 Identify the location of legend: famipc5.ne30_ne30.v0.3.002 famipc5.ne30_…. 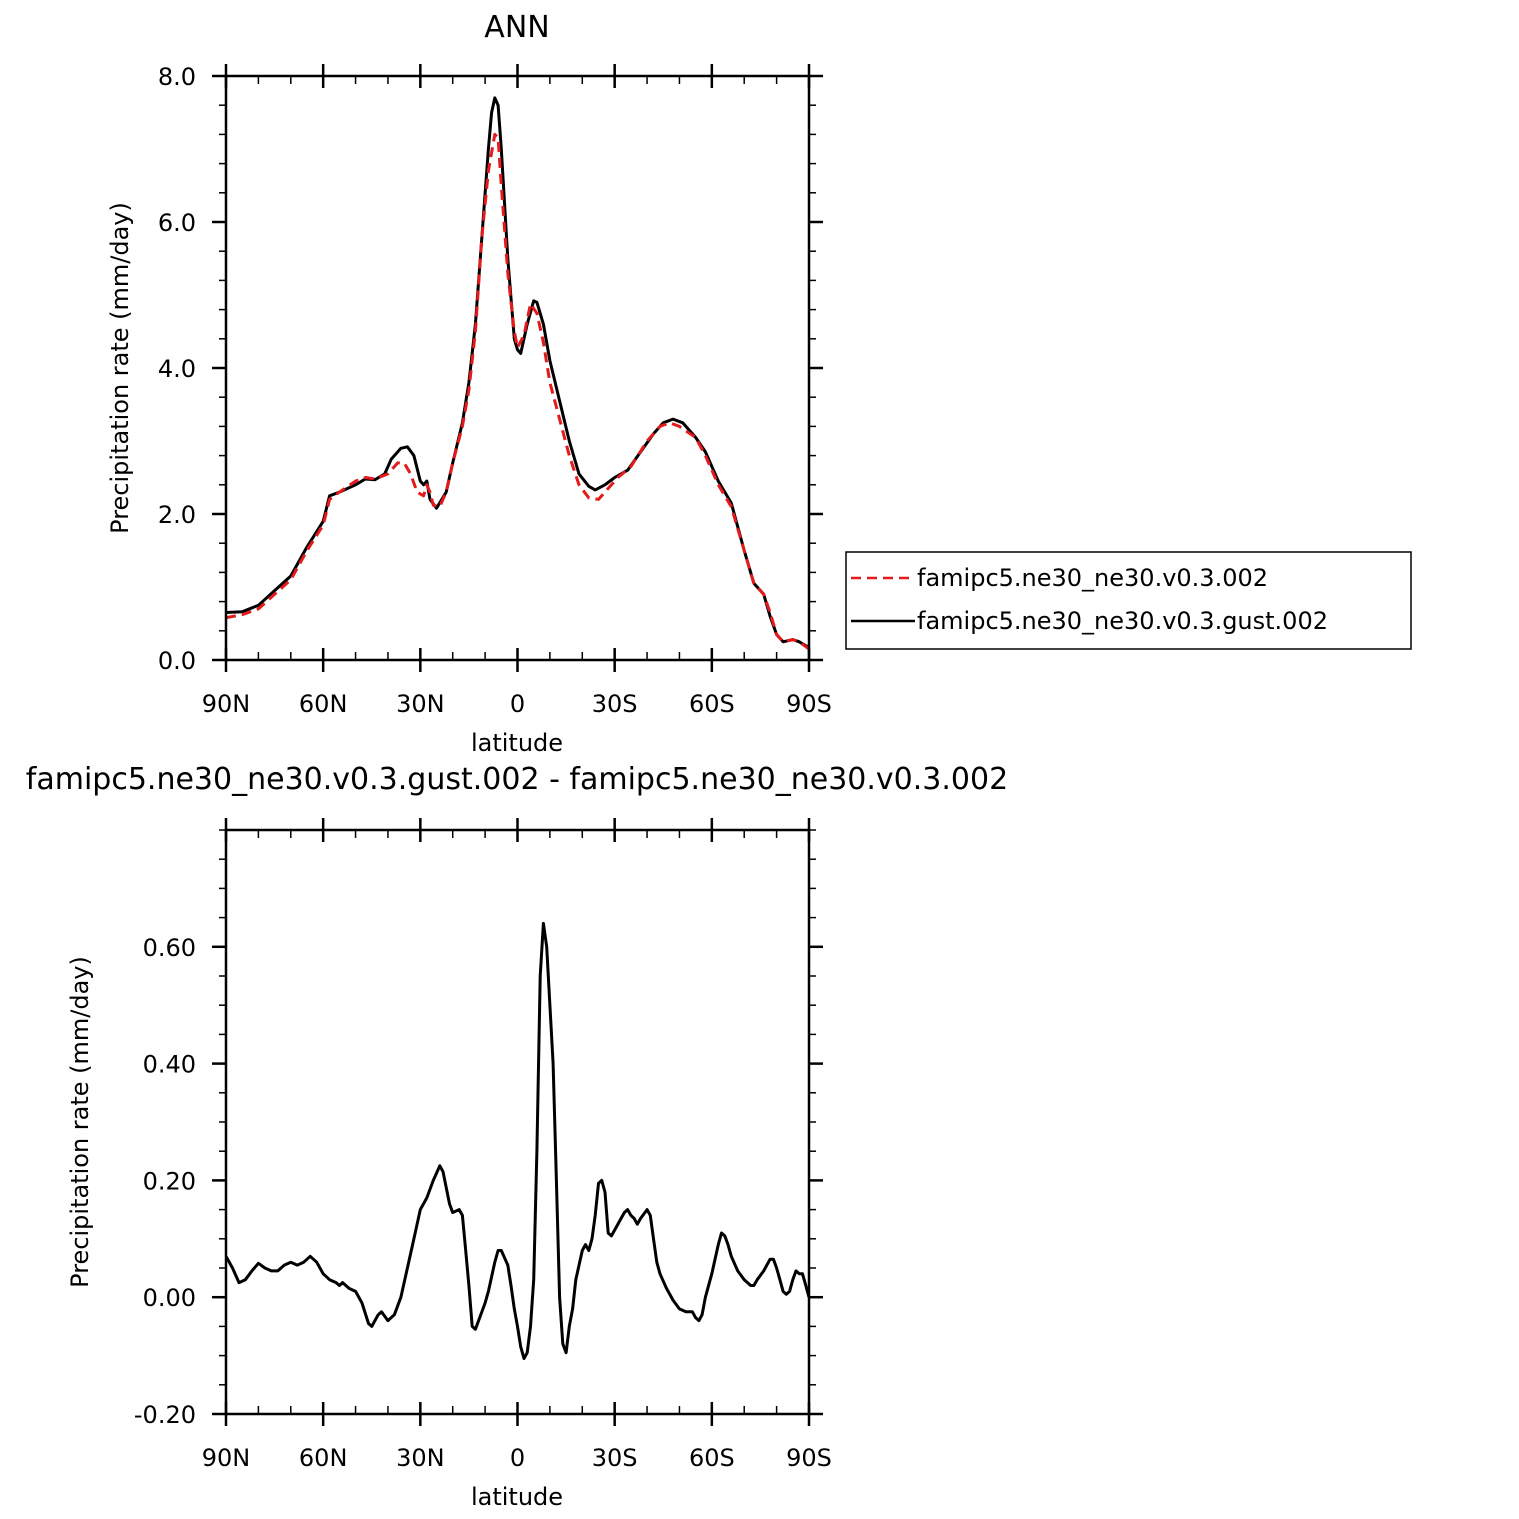
(1128, 600).